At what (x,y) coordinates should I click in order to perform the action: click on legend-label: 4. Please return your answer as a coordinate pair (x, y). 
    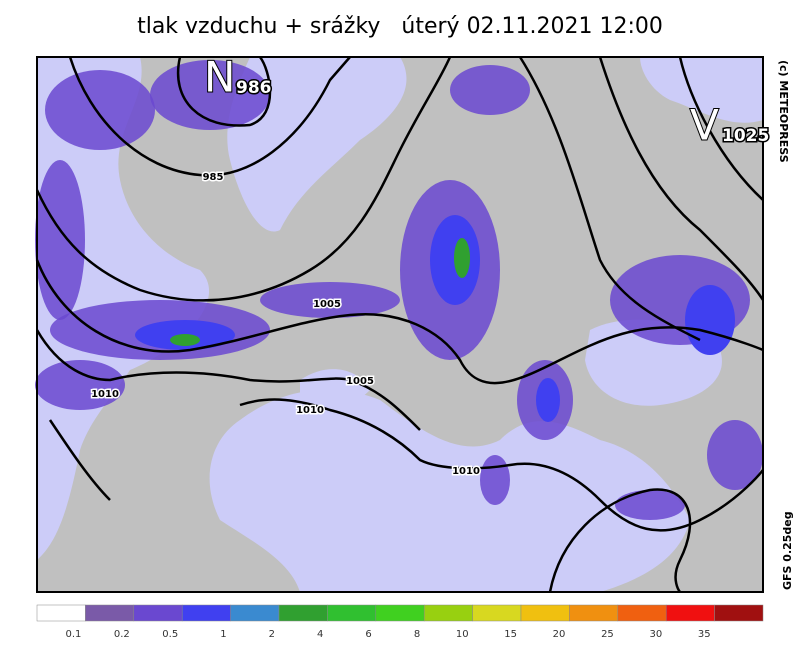
    Looking at the image, I should click on (320, 634).